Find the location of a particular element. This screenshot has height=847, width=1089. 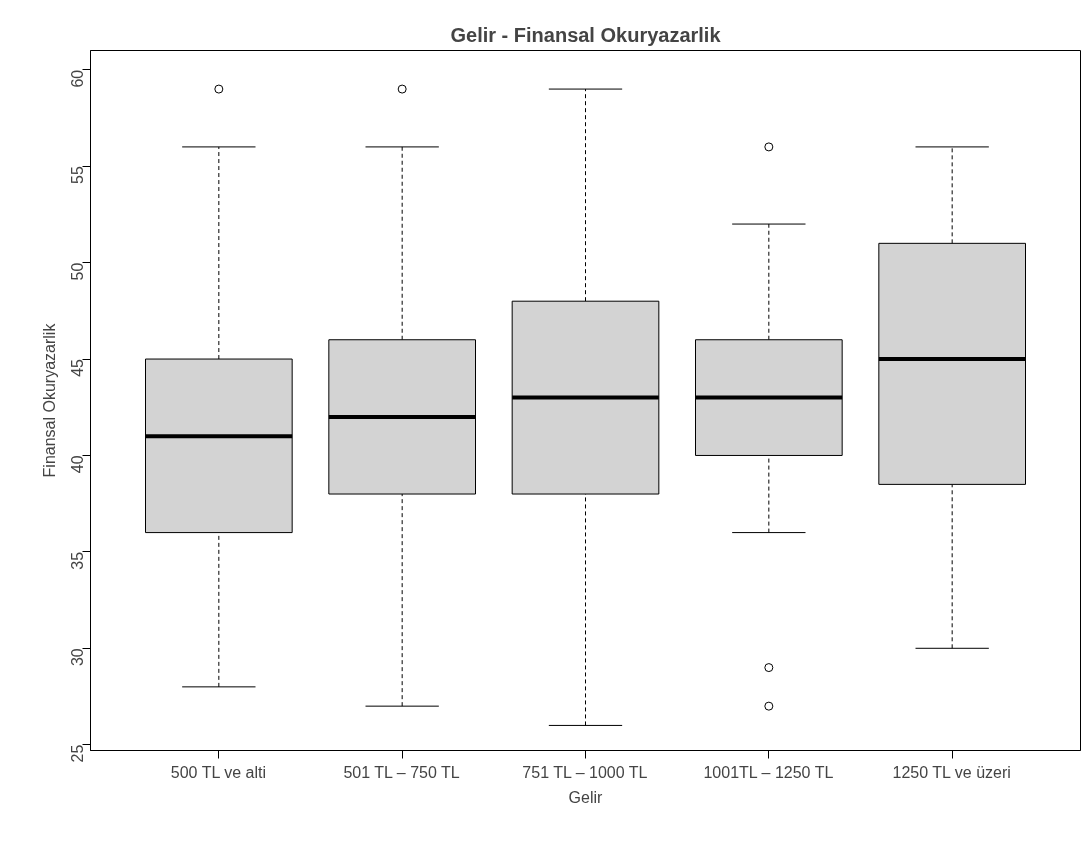

y-tick-label: 30 is located at coordinates (78, 657).